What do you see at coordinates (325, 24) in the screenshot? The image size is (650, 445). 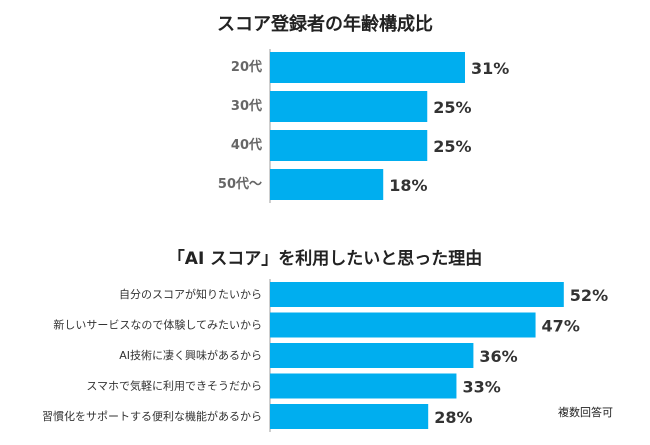 I see `chart-title-age: スコア登録者の年齢構成比` at bounding box center [325, 24].